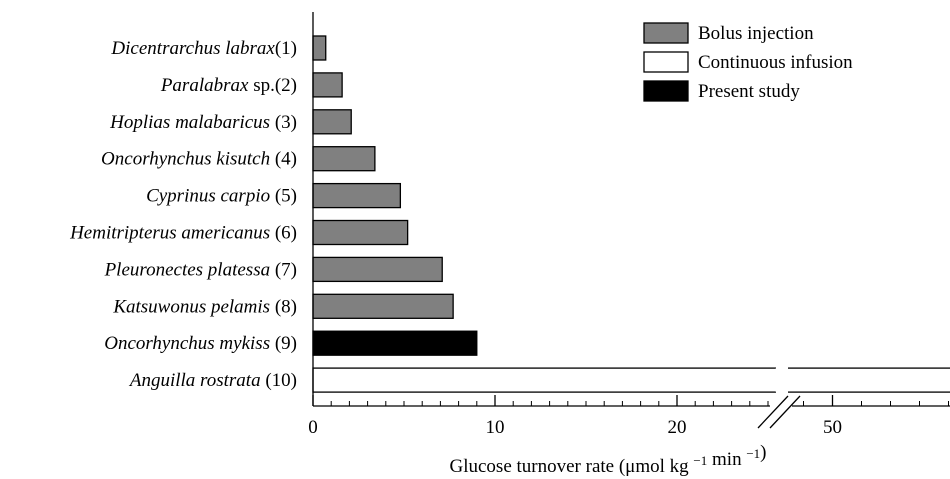 This screenshot has width=950, height=479. Describe the element at coordinates (204, 85) in the screenshot. I see `species-name: Paralabrax` at that location.